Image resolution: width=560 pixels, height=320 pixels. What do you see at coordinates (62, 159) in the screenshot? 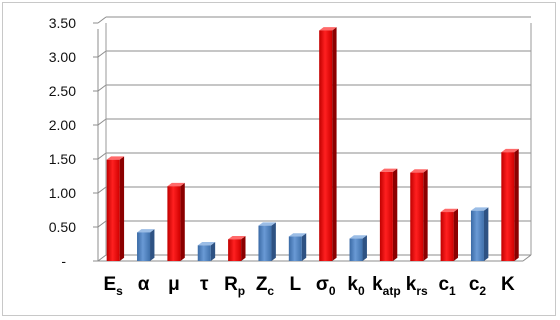
I see `y-tick-label: 1.50` at bounding box center [62, 159].